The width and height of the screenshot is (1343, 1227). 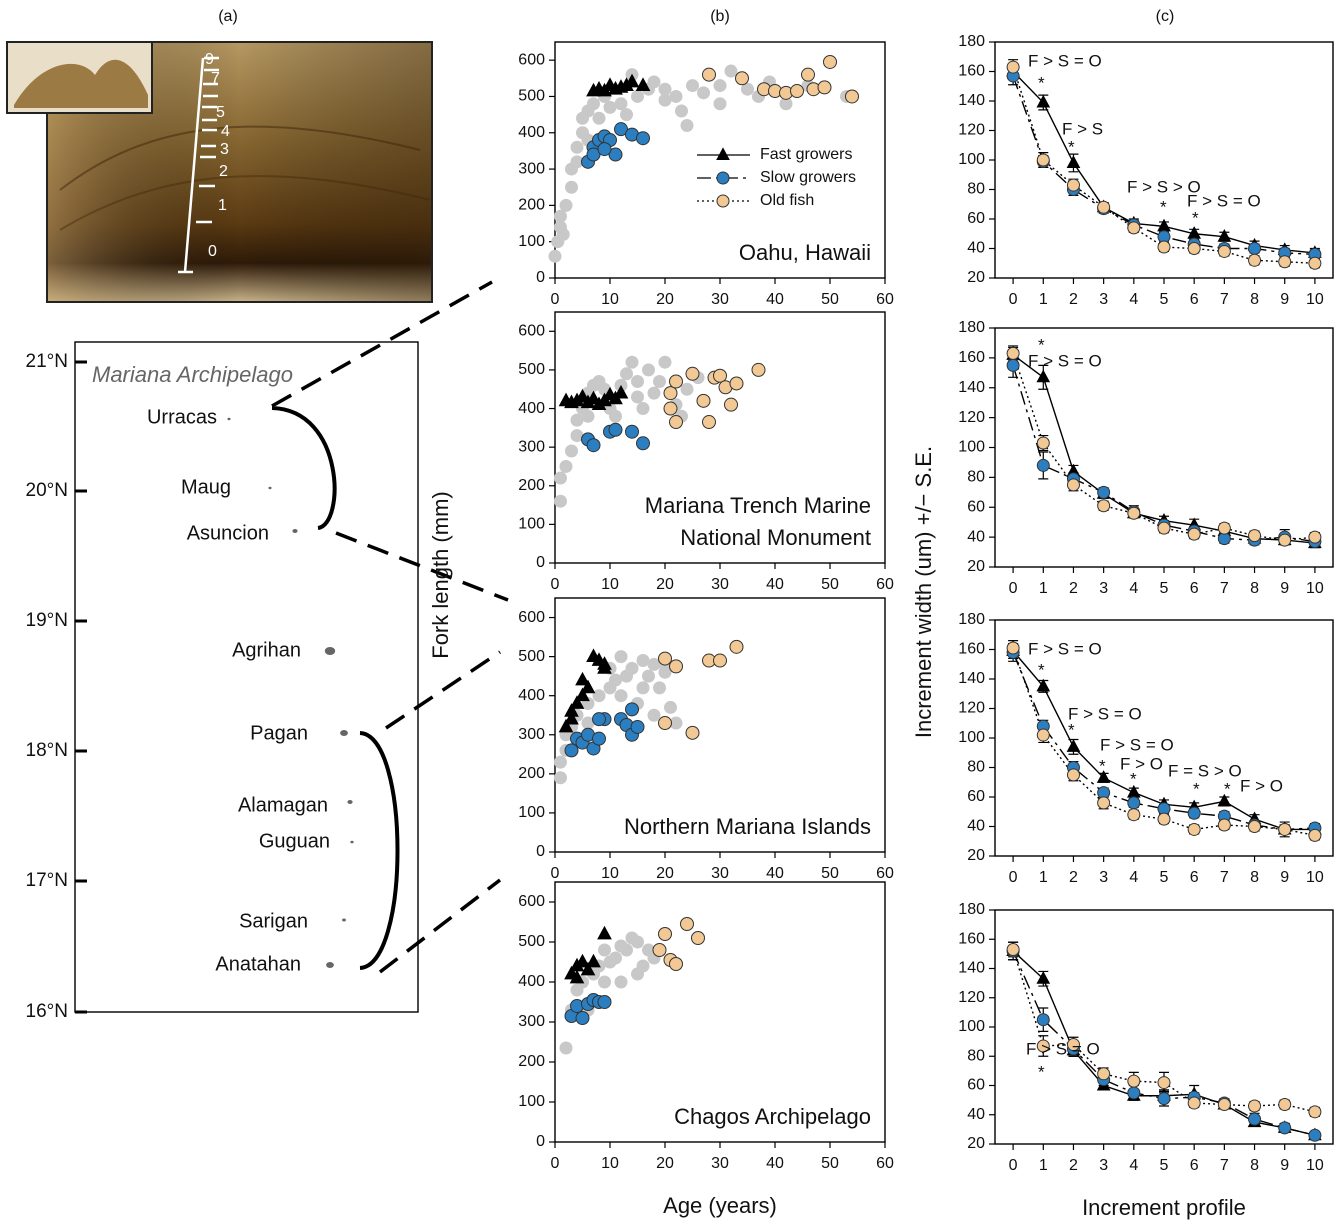 What do you see at coordinates (540, 851) in the screenshot?
I see `y-tick-label: 0` at bounding box center [540, 851].